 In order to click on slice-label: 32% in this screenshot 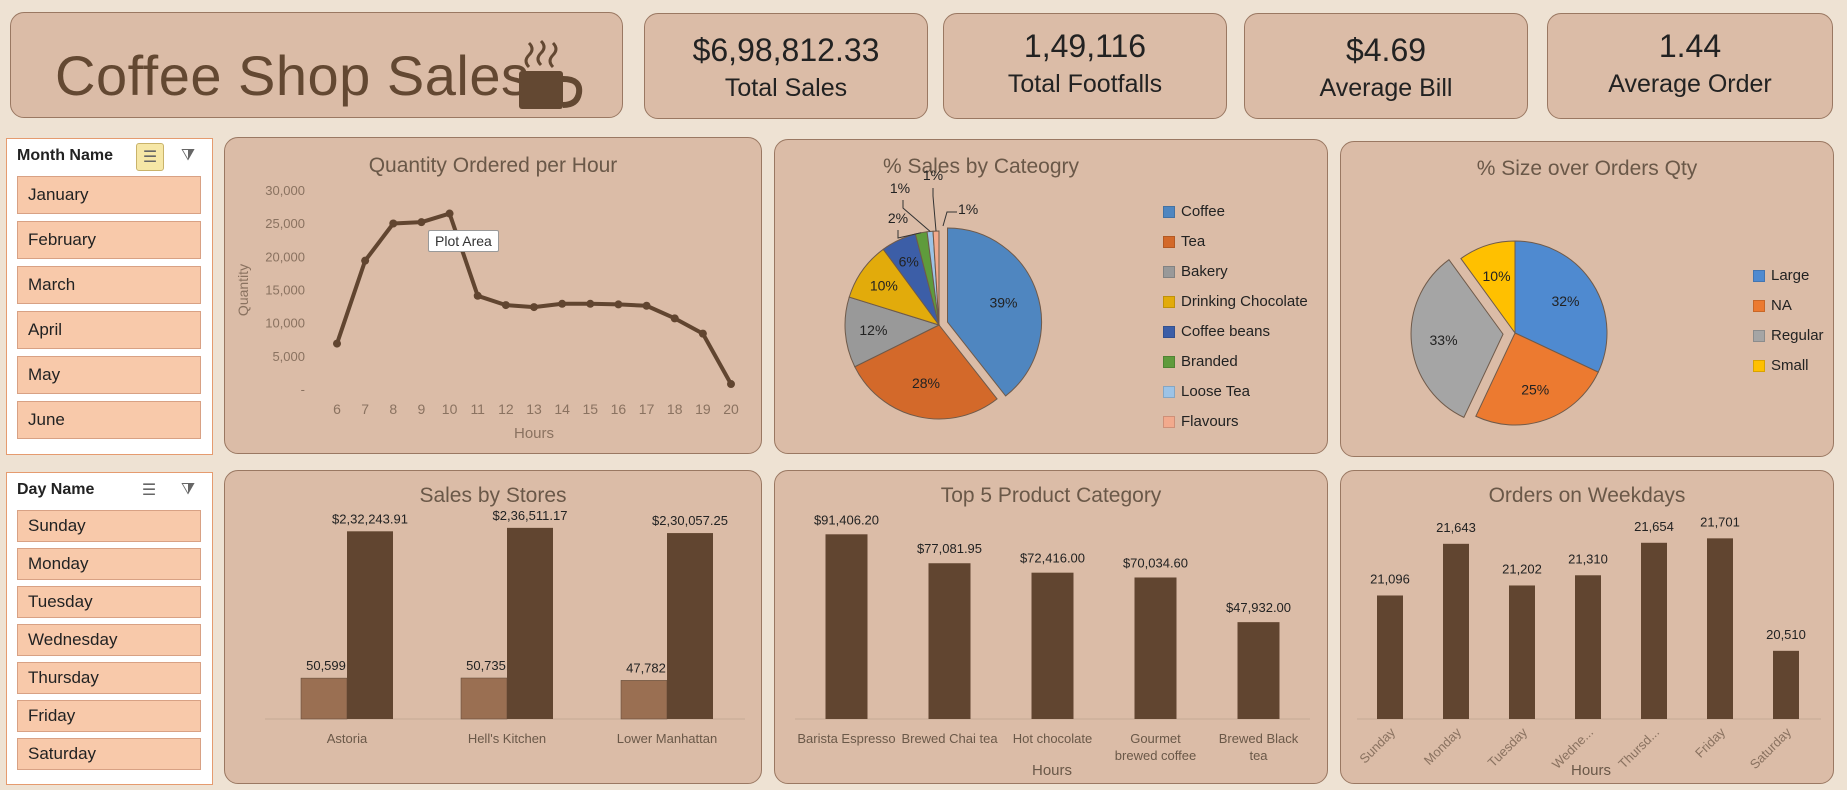, I will do `click(1565, 301)`.